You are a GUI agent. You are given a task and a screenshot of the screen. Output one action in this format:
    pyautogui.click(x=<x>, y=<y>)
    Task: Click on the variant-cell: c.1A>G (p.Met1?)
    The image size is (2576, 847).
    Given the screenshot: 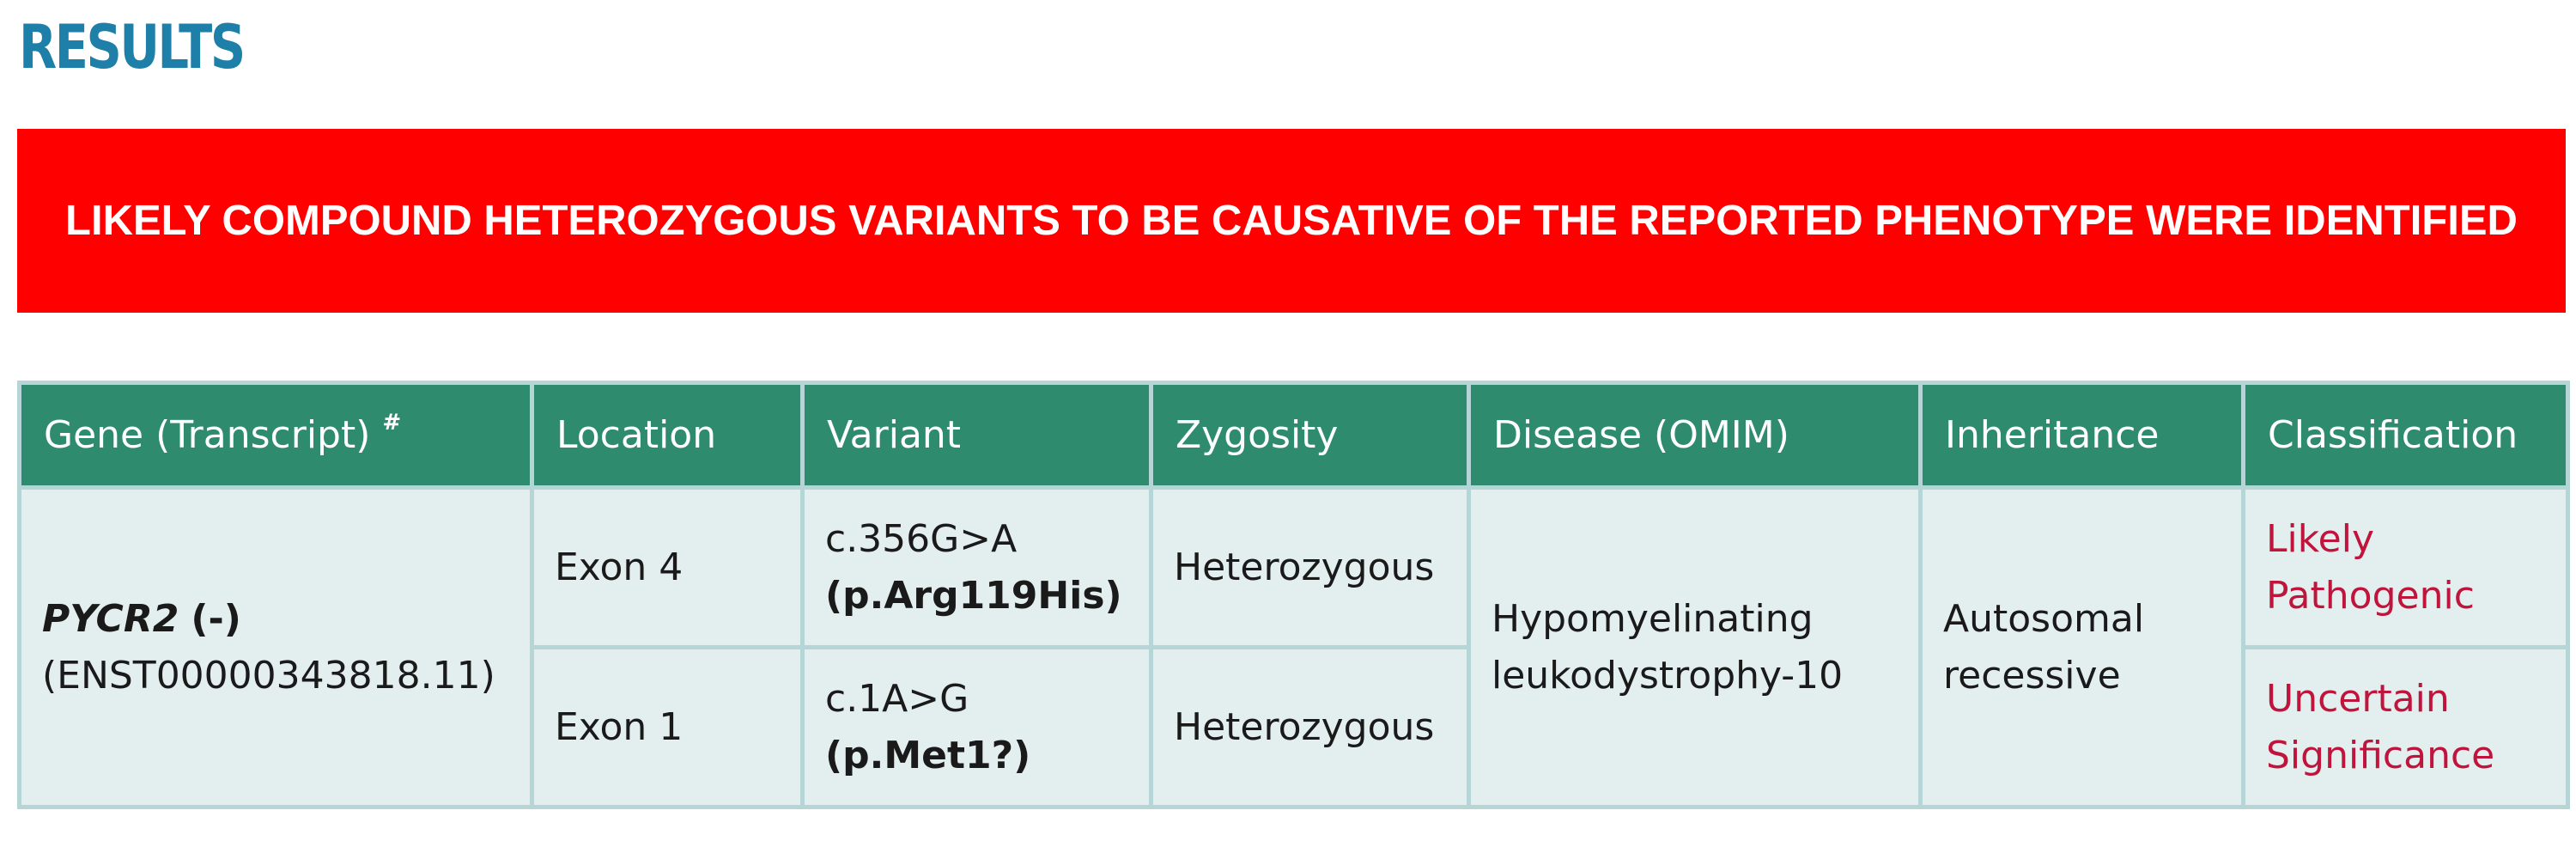 What is the action you would take?
    pyautogui.click(x=976, y=727)
    